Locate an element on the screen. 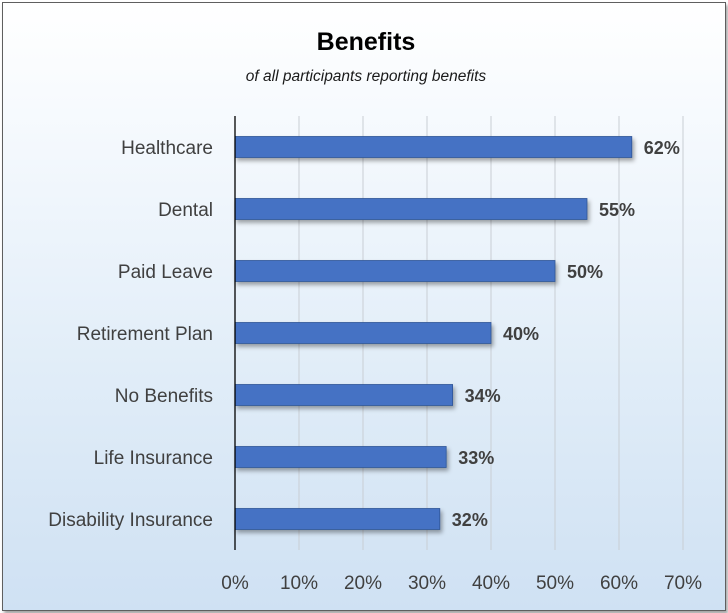  data-label: 55% is located at coordinates (617, 210).